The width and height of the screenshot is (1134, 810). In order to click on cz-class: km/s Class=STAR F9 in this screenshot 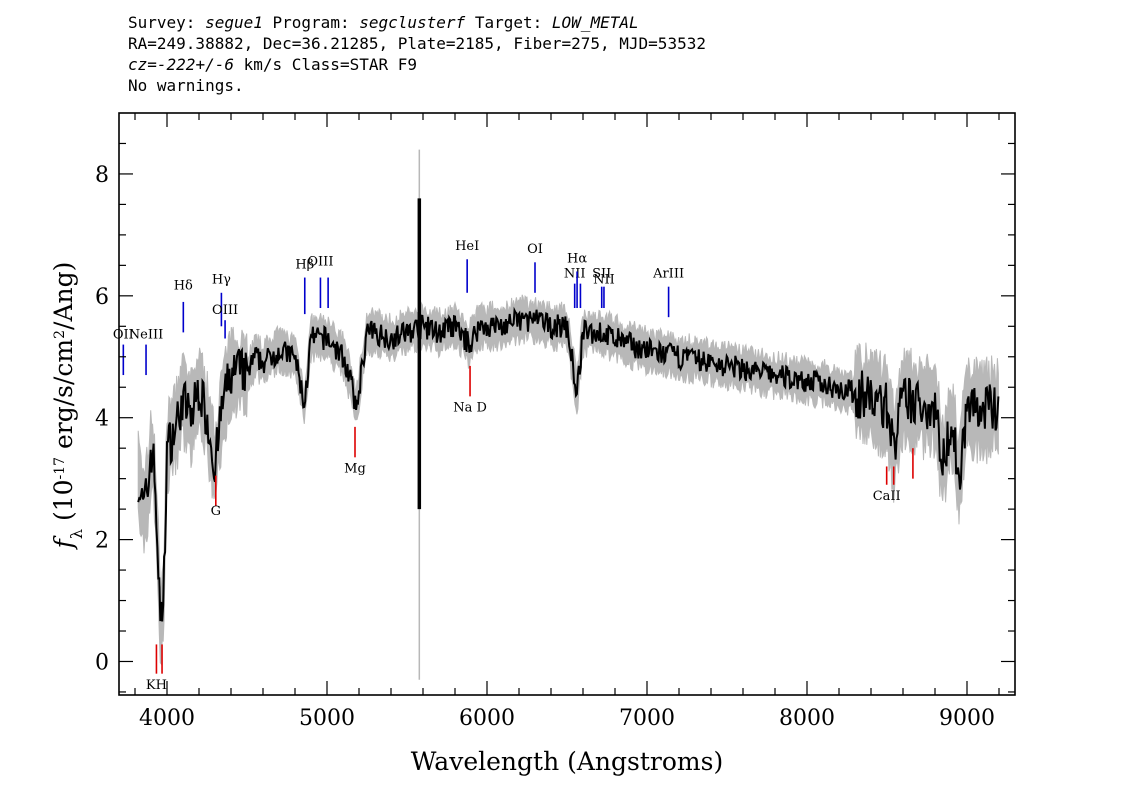, I will do `click(330, 64)`.